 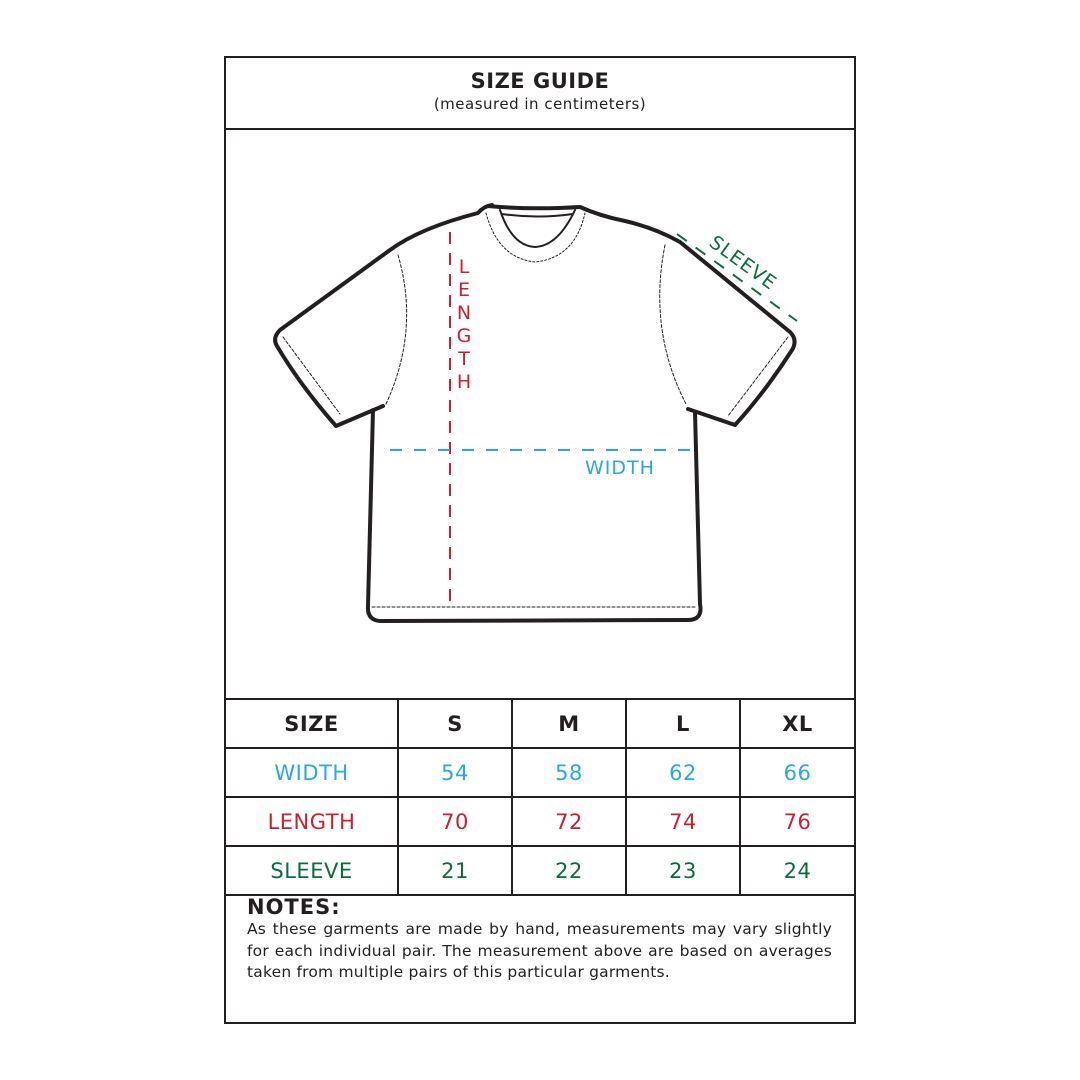 What do you see at coordinates (540, 81) in the screenshot?
I see `page-title: SIZE GUIDE` at bounding box center [540, 81].